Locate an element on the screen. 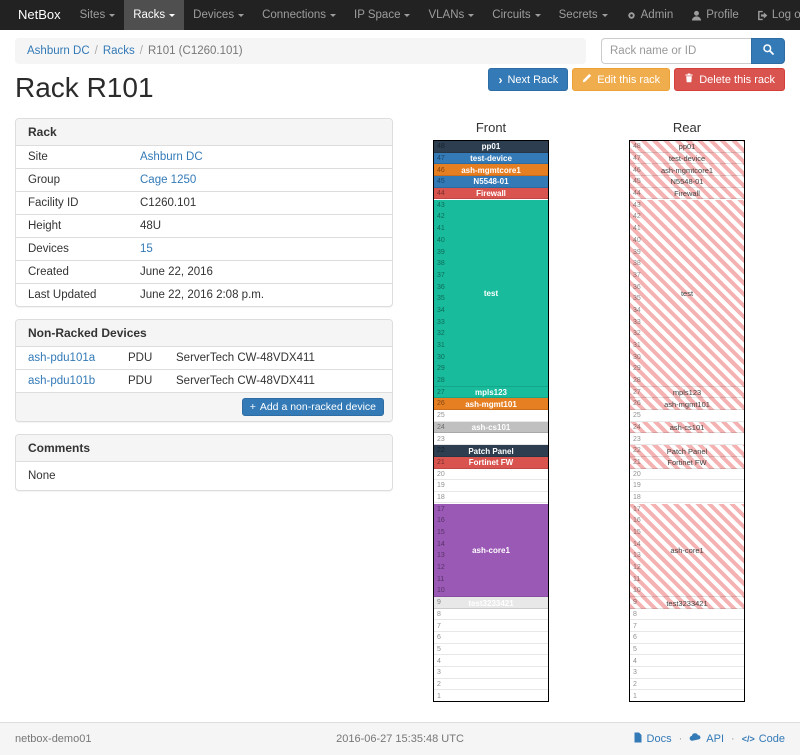 This screenshot has height=755, width=800. breadcrumb-item: Racks is located at coordinates (118, 51).